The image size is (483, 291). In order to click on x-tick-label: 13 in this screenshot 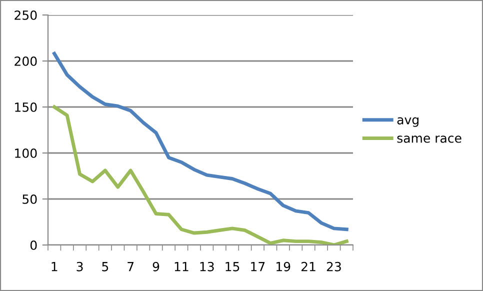, I will do `click(207, 267)`.